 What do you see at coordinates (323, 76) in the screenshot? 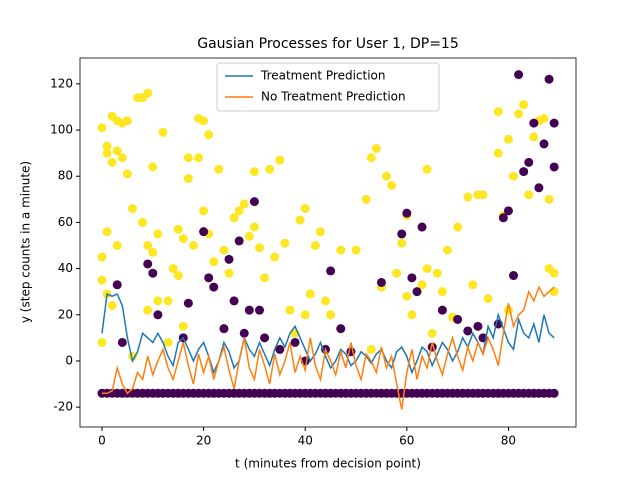
I see `legend-label: Treatment Prediction` at bounding box center [323, 76].